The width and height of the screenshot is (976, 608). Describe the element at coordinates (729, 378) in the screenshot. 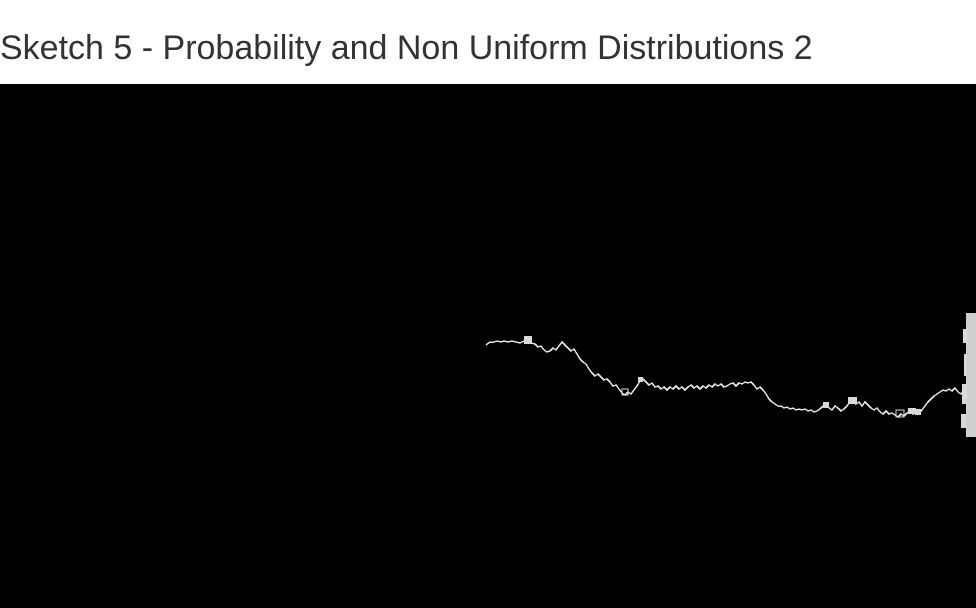

I see `random-walk-path` at that location.